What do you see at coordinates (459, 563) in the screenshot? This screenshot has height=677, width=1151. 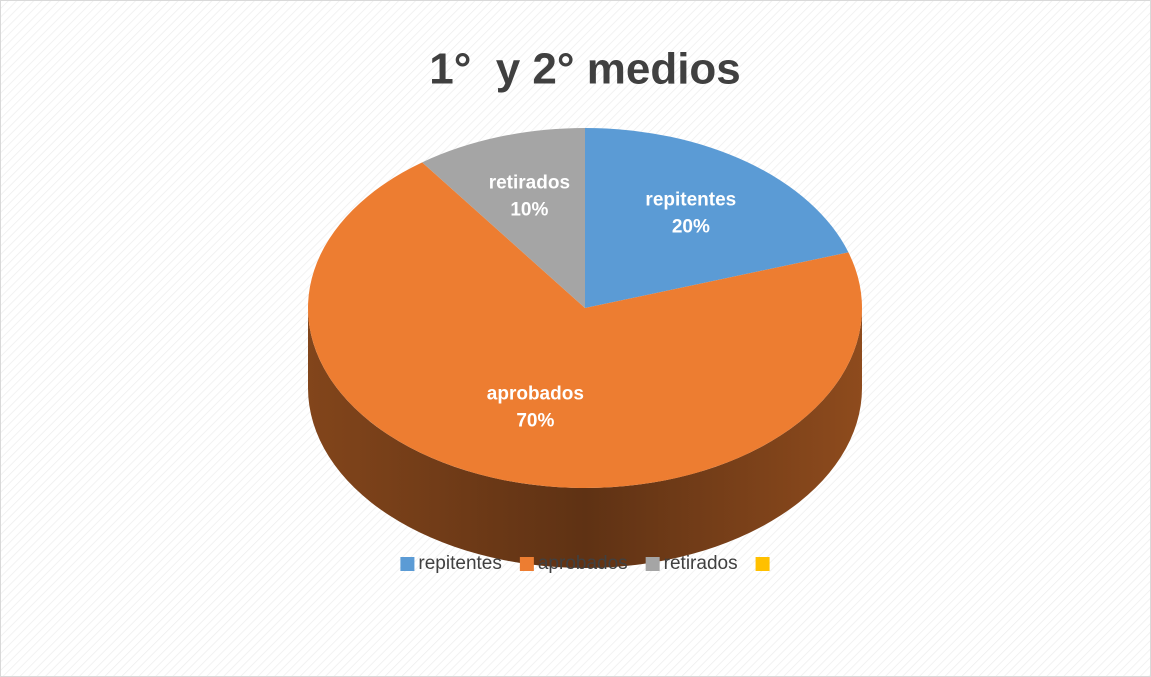 I see `legend-label: repitentes` at bounding box center [459, 563].